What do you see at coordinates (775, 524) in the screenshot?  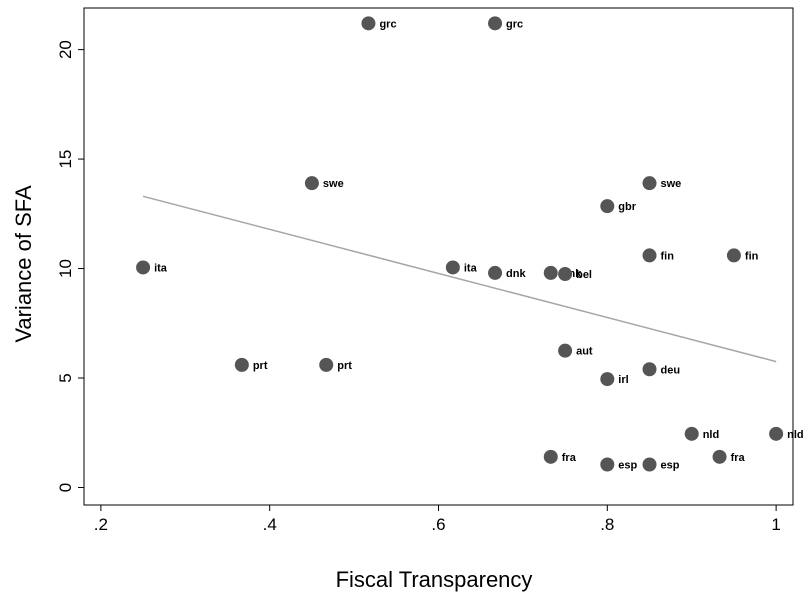 I see `x-tick-label: 1` at bounding box center [775, 524].